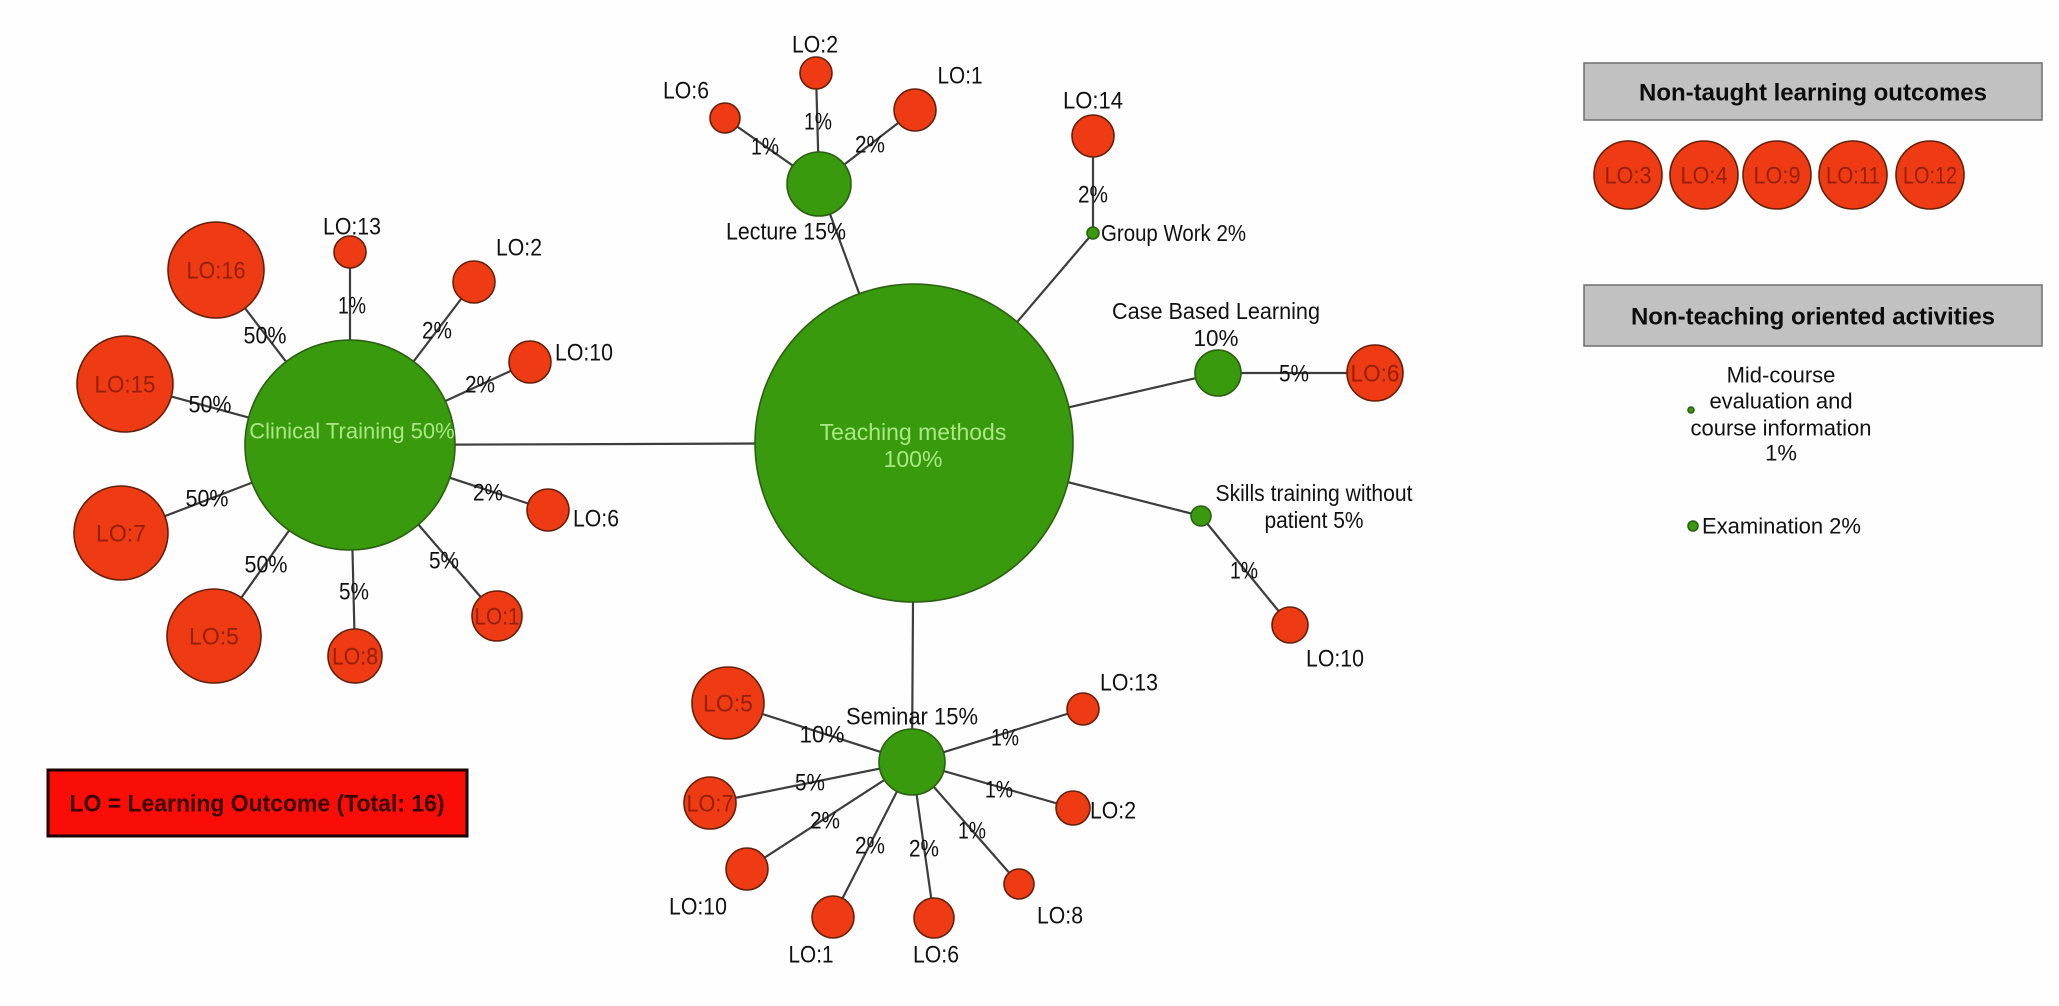  Describe the element at coordinates (257, 803) in the screenshot. I see `svg-text:LO = Learning Outcome (Total:: LO = Learning Outcome (Total: 16)` at that location.